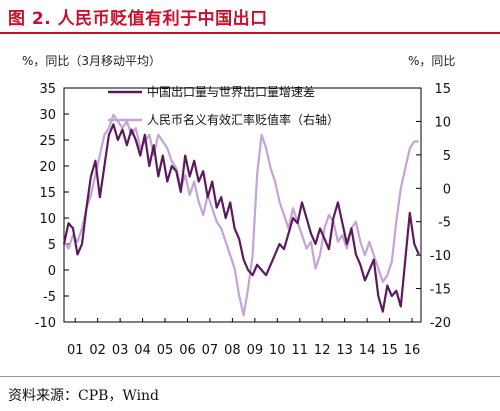 The width and height of the screenshot is (500, 411). What do you see at coordinates (447, 189) in the screenshot?
I see `right-axis-tick-label: 0` at bounding box center [447, 189].